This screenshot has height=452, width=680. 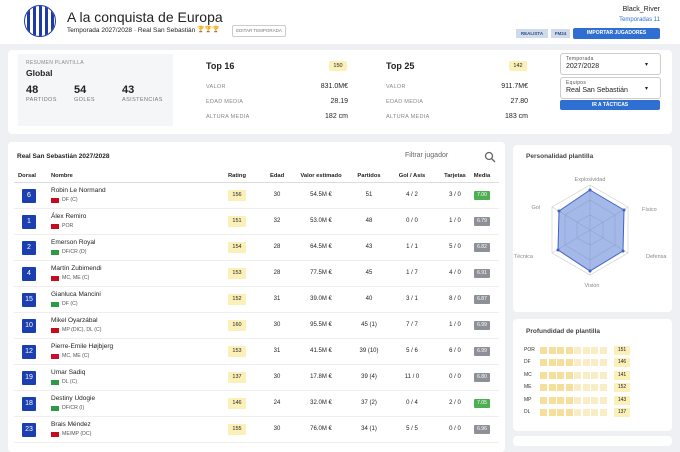 I want to click on season-value: 2027/2028, so click(x=583, y=66).